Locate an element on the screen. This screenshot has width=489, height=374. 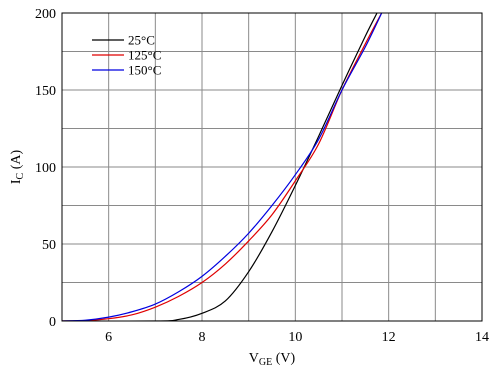
y-tick-label: 50 is located at coordinates (49, 245).